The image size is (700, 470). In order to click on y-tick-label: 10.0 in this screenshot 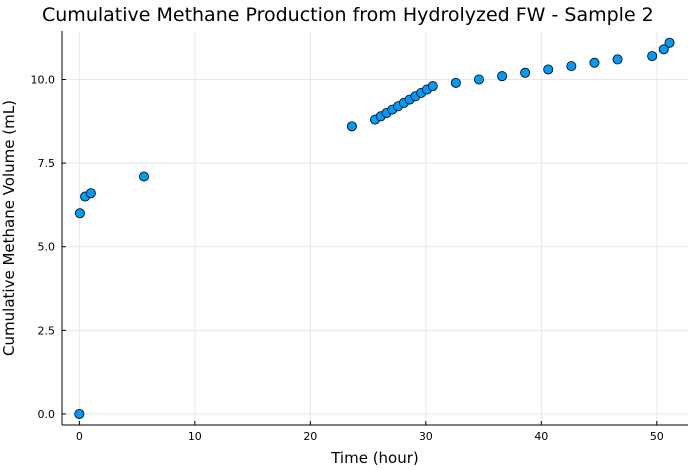, I will do `click(43, 79)`.